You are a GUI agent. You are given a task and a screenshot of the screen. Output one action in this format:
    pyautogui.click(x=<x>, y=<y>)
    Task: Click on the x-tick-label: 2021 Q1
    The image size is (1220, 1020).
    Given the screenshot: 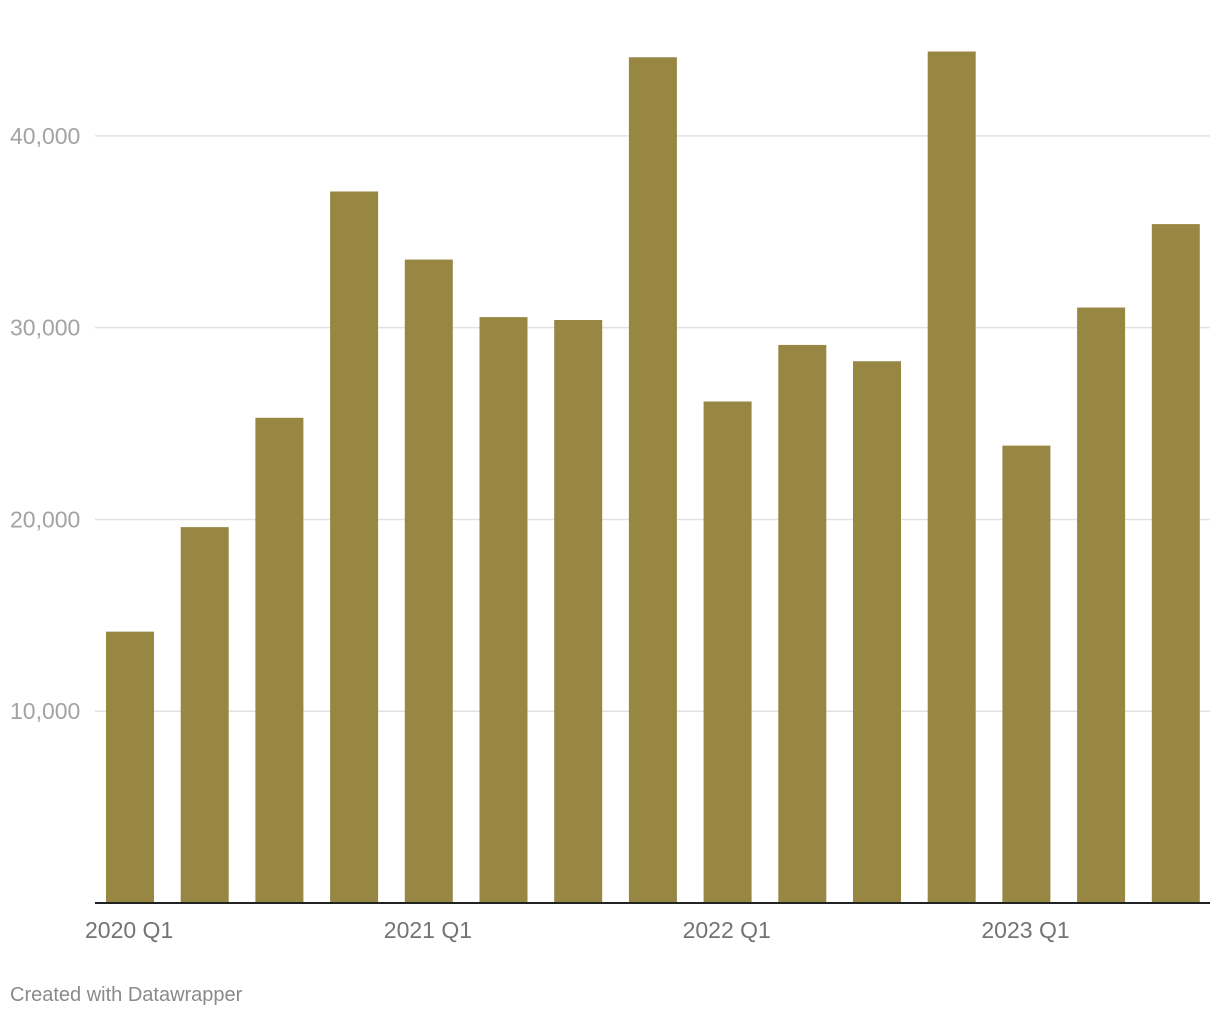 What is the action you would take?
    pyautogui.click(x=428, y=930)
    